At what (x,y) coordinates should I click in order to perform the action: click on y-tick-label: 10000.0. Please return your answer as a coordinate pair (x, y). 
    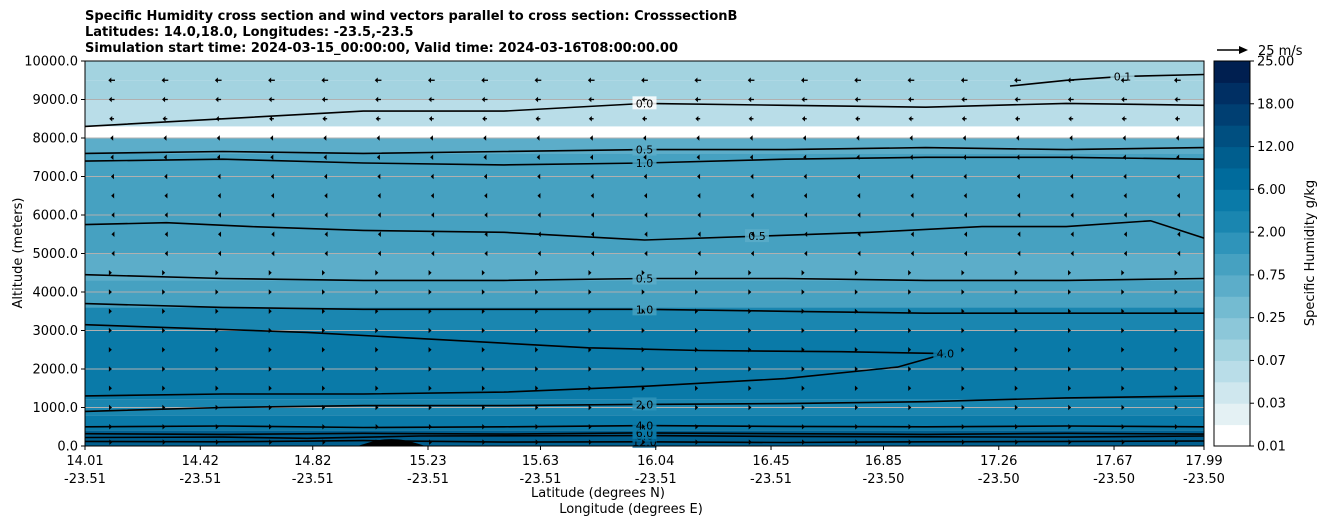
    Looking at the image, I should click on (51, 62).